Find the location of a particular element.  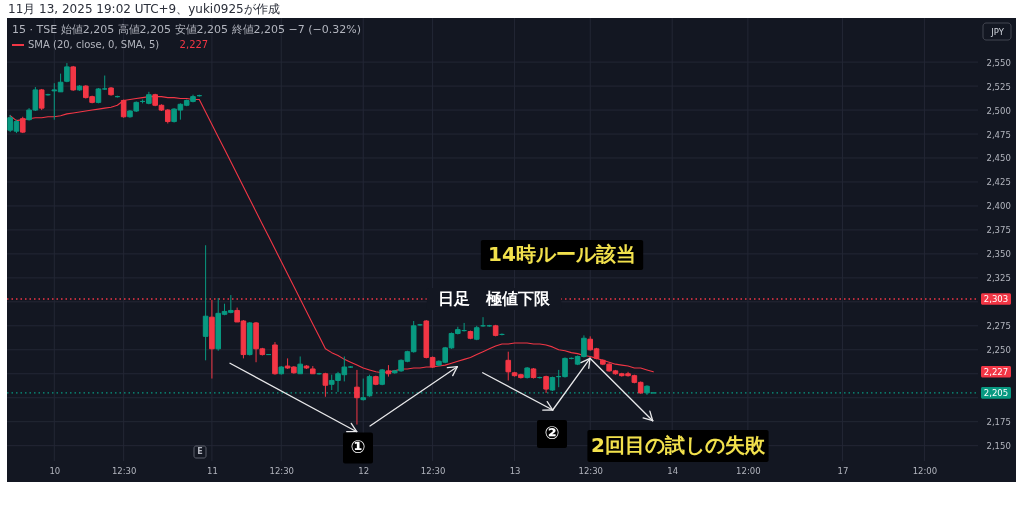

x-tick-label: 12 is located at coordinates (364, 470).